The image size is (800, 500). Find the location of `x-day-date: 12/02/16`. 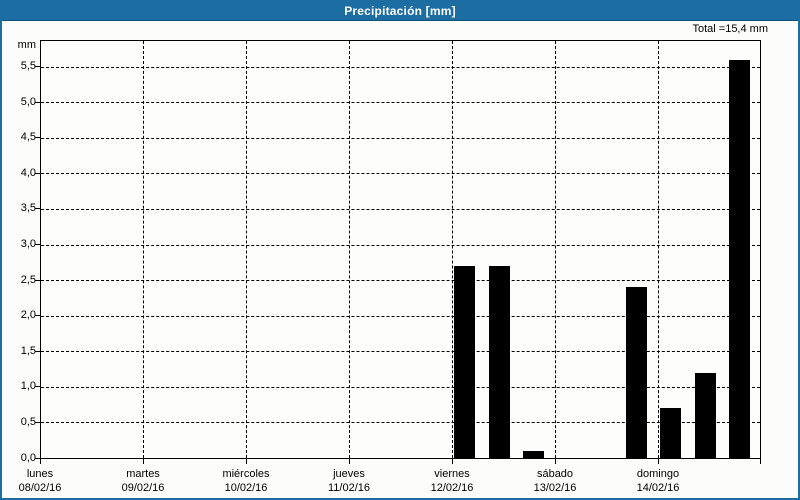

x-day-date: 12/02/16 is located at coordinates (452, 487).